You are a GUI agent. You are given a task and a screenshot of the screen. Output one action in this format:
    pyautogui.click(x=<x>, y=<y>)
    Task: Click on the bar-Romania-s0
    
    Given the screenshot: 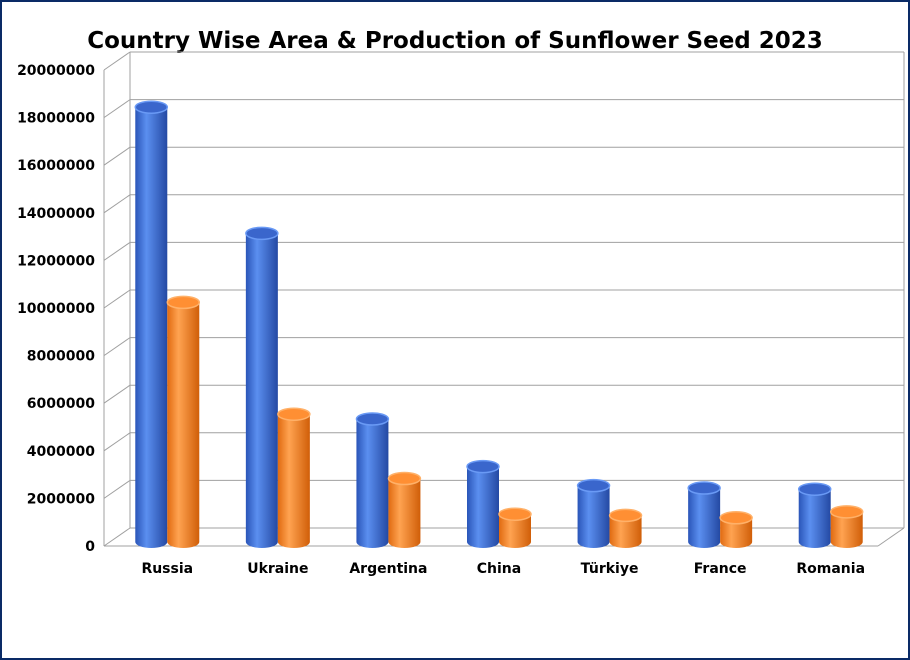 What is the action you would take?
    pyautogui.click(x=814, y=515)
    